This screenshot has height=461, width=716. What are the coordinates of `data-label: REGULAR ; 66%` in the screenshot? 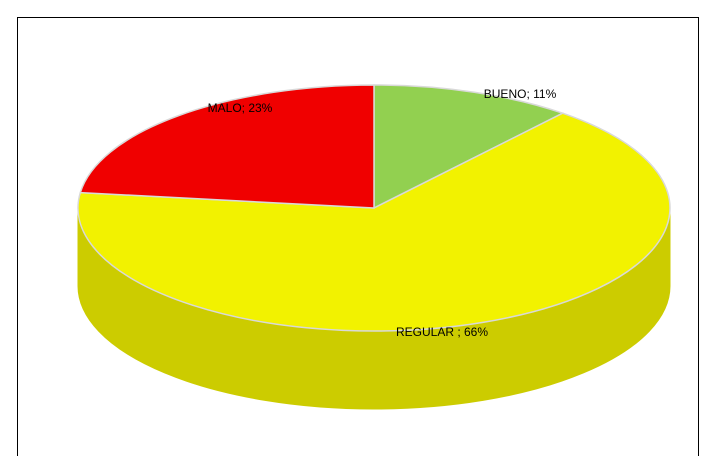 It's located at (442, 332).